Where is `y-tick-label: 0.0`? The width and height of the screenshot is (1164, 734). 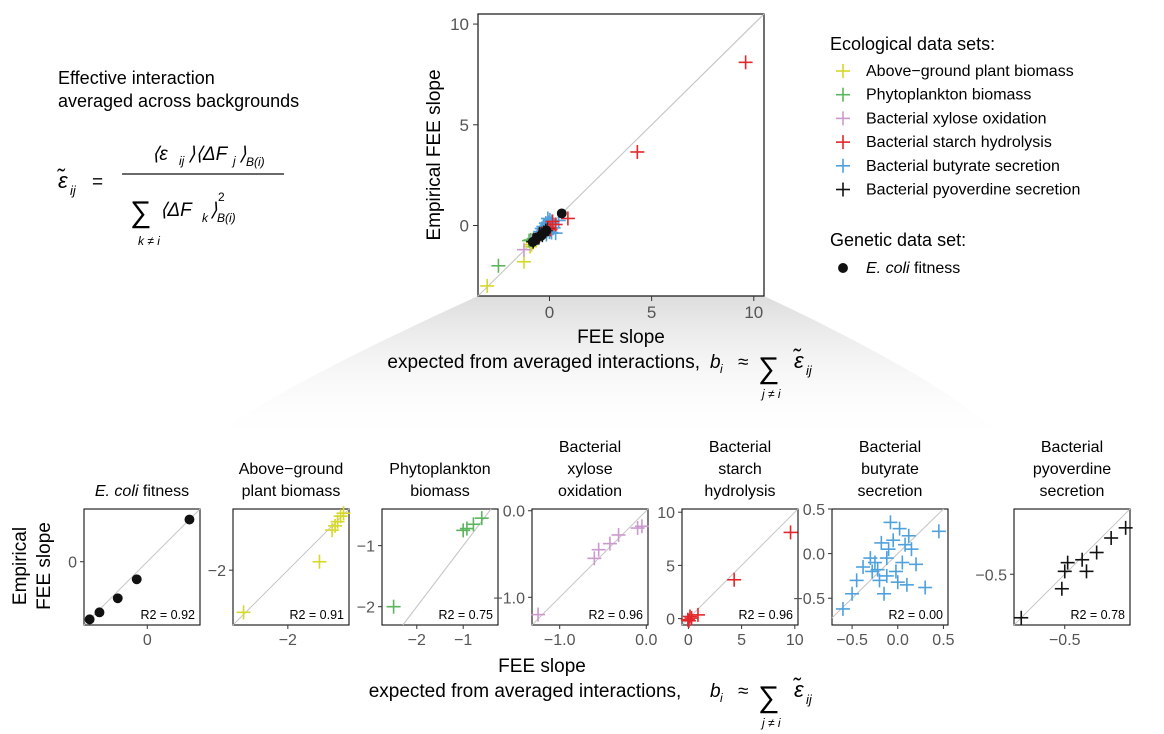 y-tick-label: 0.0 is located at coordinates (814, 555).